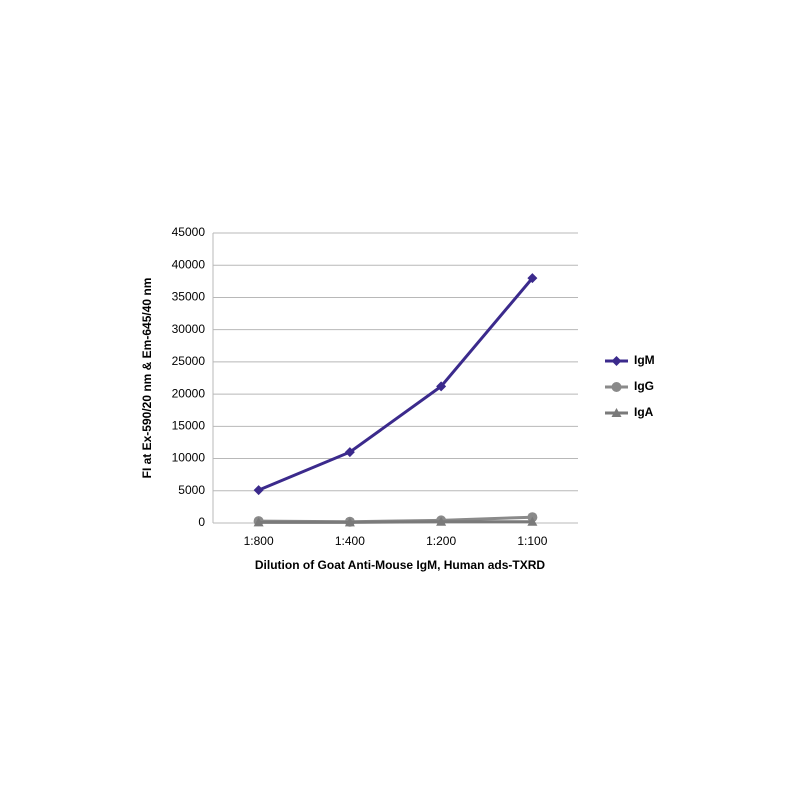  Describe the element at coordinates (189, 393) in the screenshot. I see `y-tick-label: 20000` at that location.